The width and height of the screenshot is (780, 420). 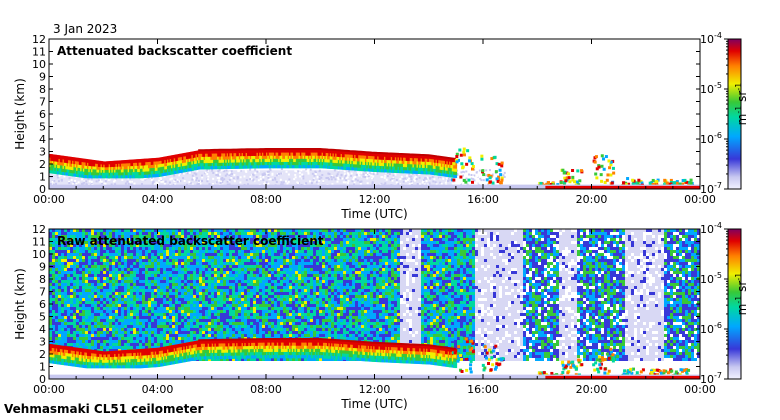 I want to click on date-label: 3 Jan 2023, so click(x=85, y=29).